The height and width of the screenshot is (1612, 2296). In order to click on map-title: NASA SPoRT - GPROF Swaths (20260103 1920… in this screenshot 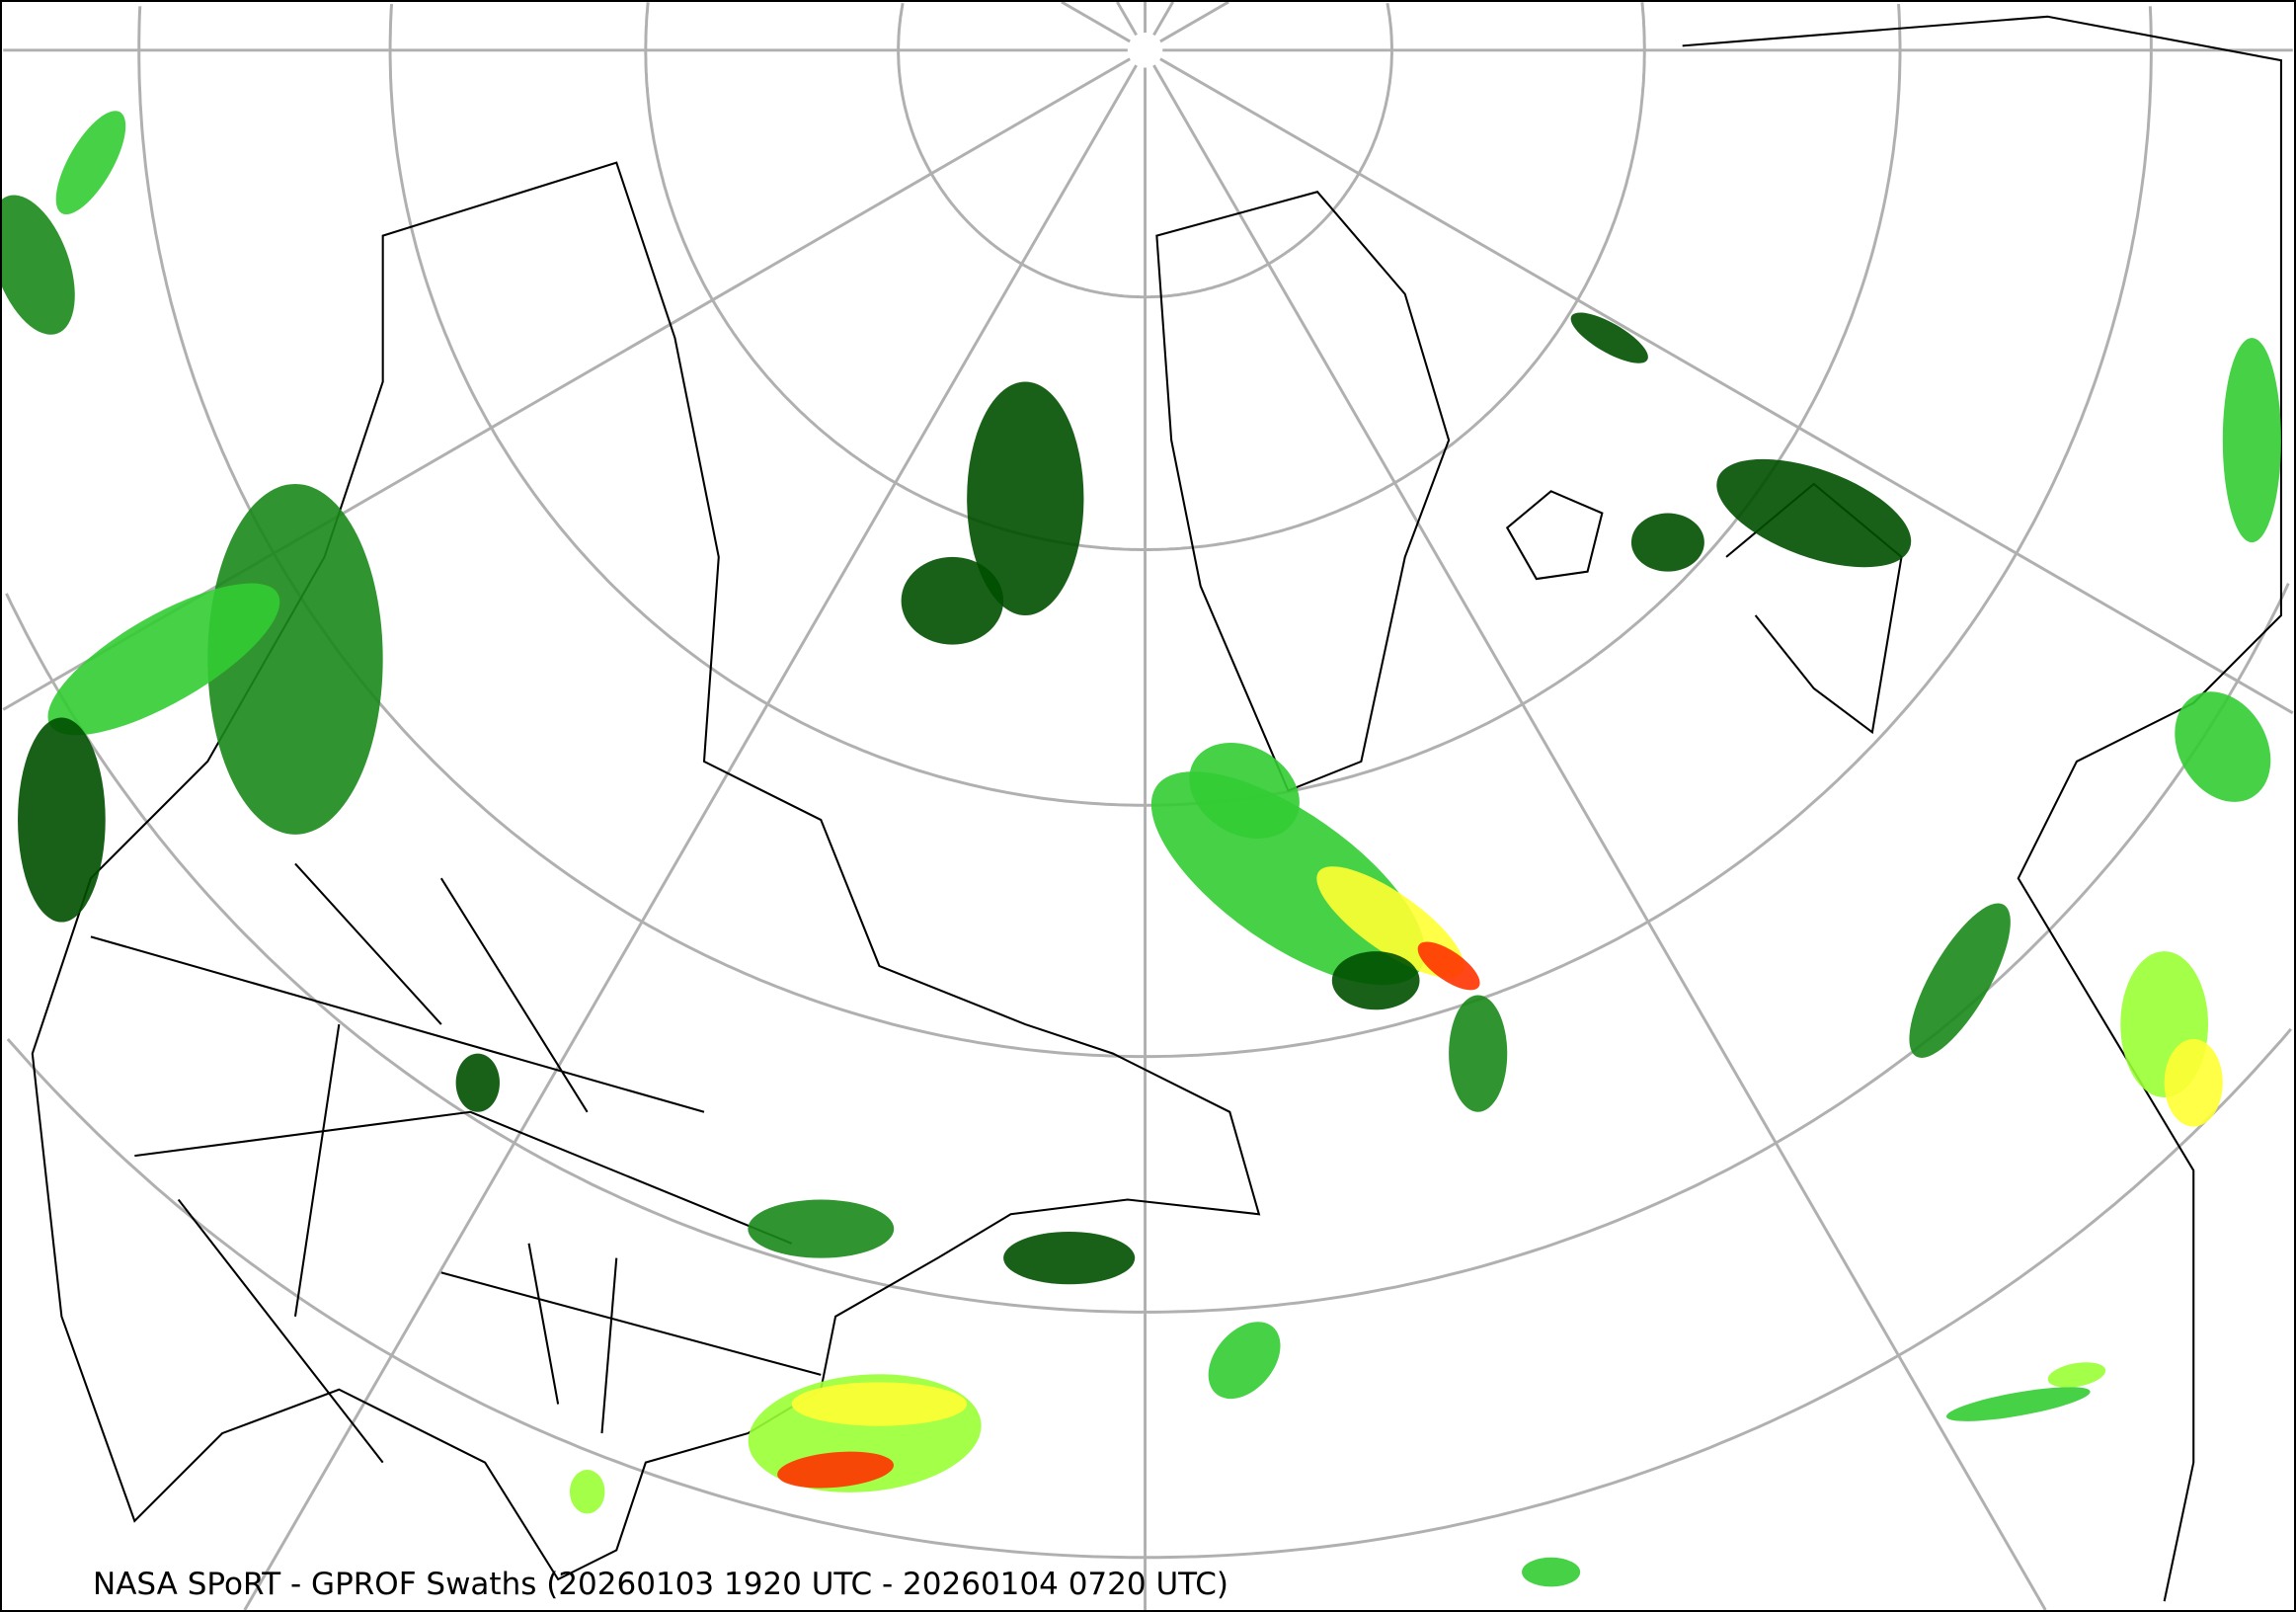, I will do `click(661, 1585)`.